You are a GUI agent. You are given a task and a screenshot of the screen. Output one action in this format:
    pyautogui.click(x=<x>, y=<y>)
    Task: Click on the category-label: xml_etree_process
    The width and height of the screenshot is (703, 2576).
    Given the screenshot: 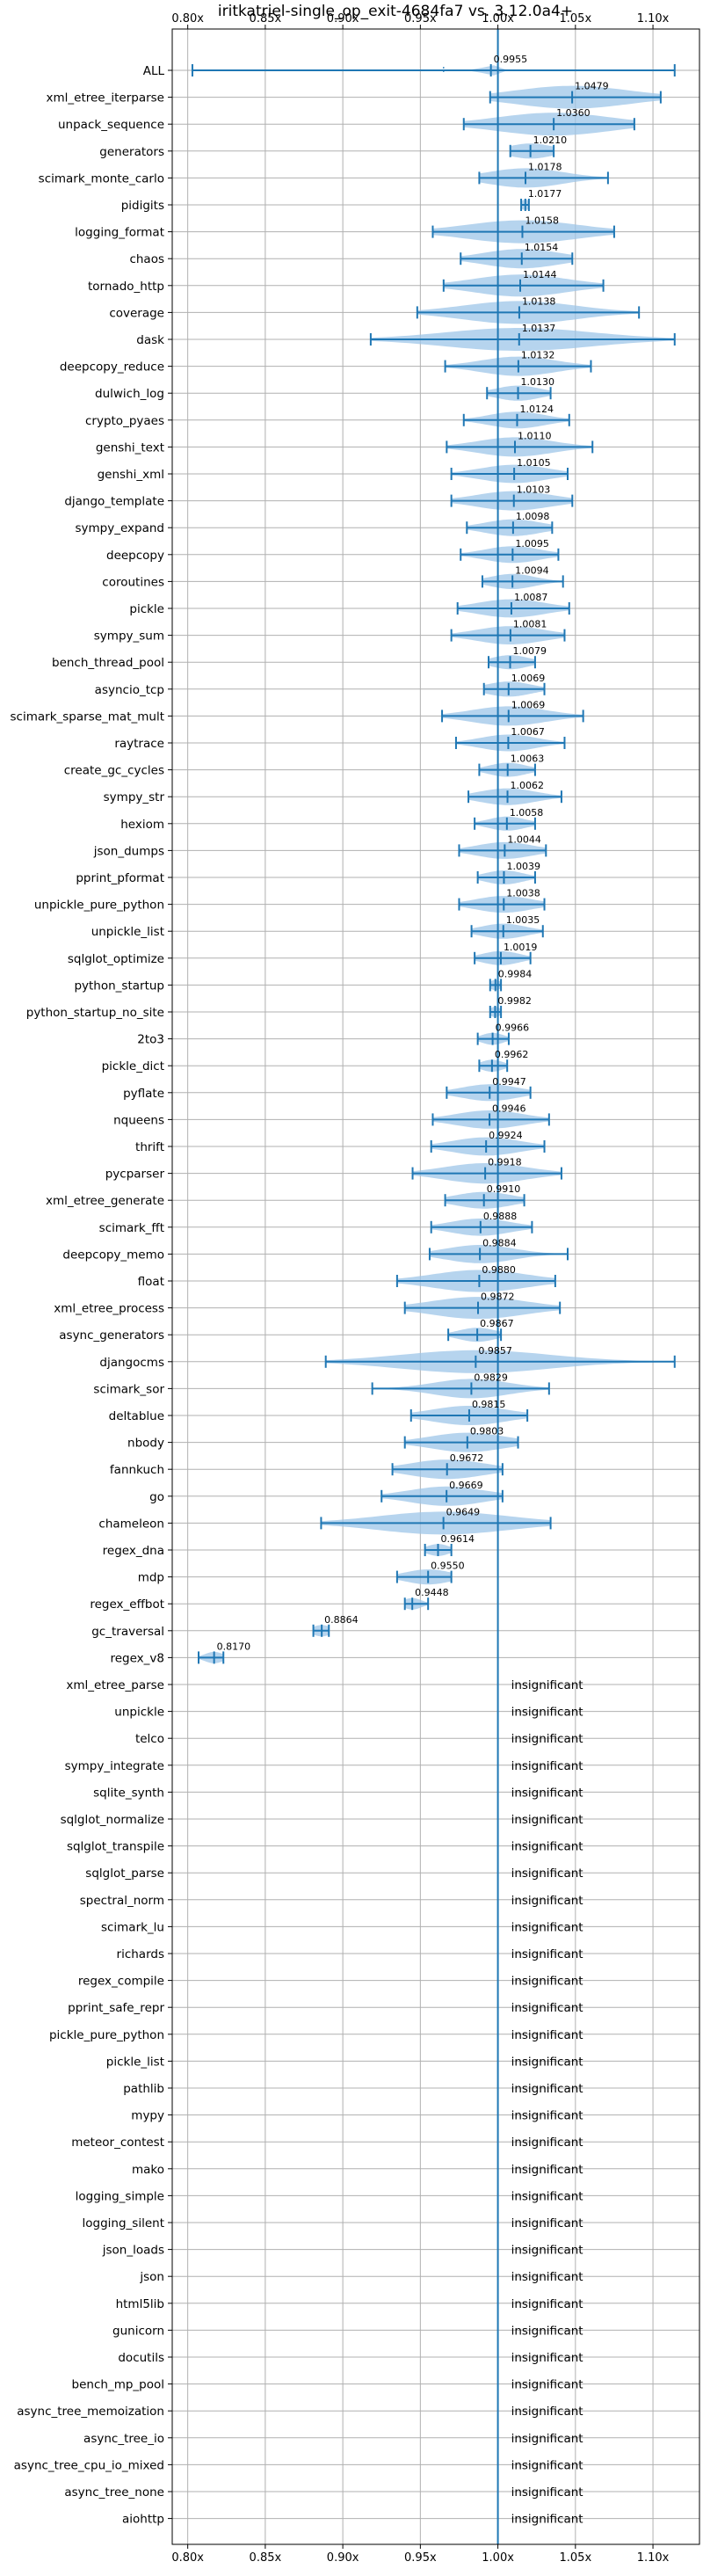 What is the action you would take?
    pyautogui.click(x=109, y=1309)
    